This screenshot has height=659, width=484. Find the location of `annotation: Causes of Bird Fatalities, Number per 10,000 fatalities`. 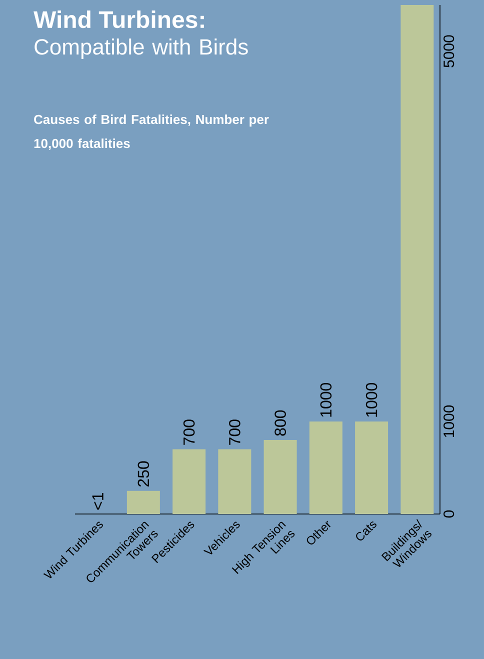

annotation: Causes of Bird Fatalities, Number per 10,000 fatalities is located at coordinates (151, 132).